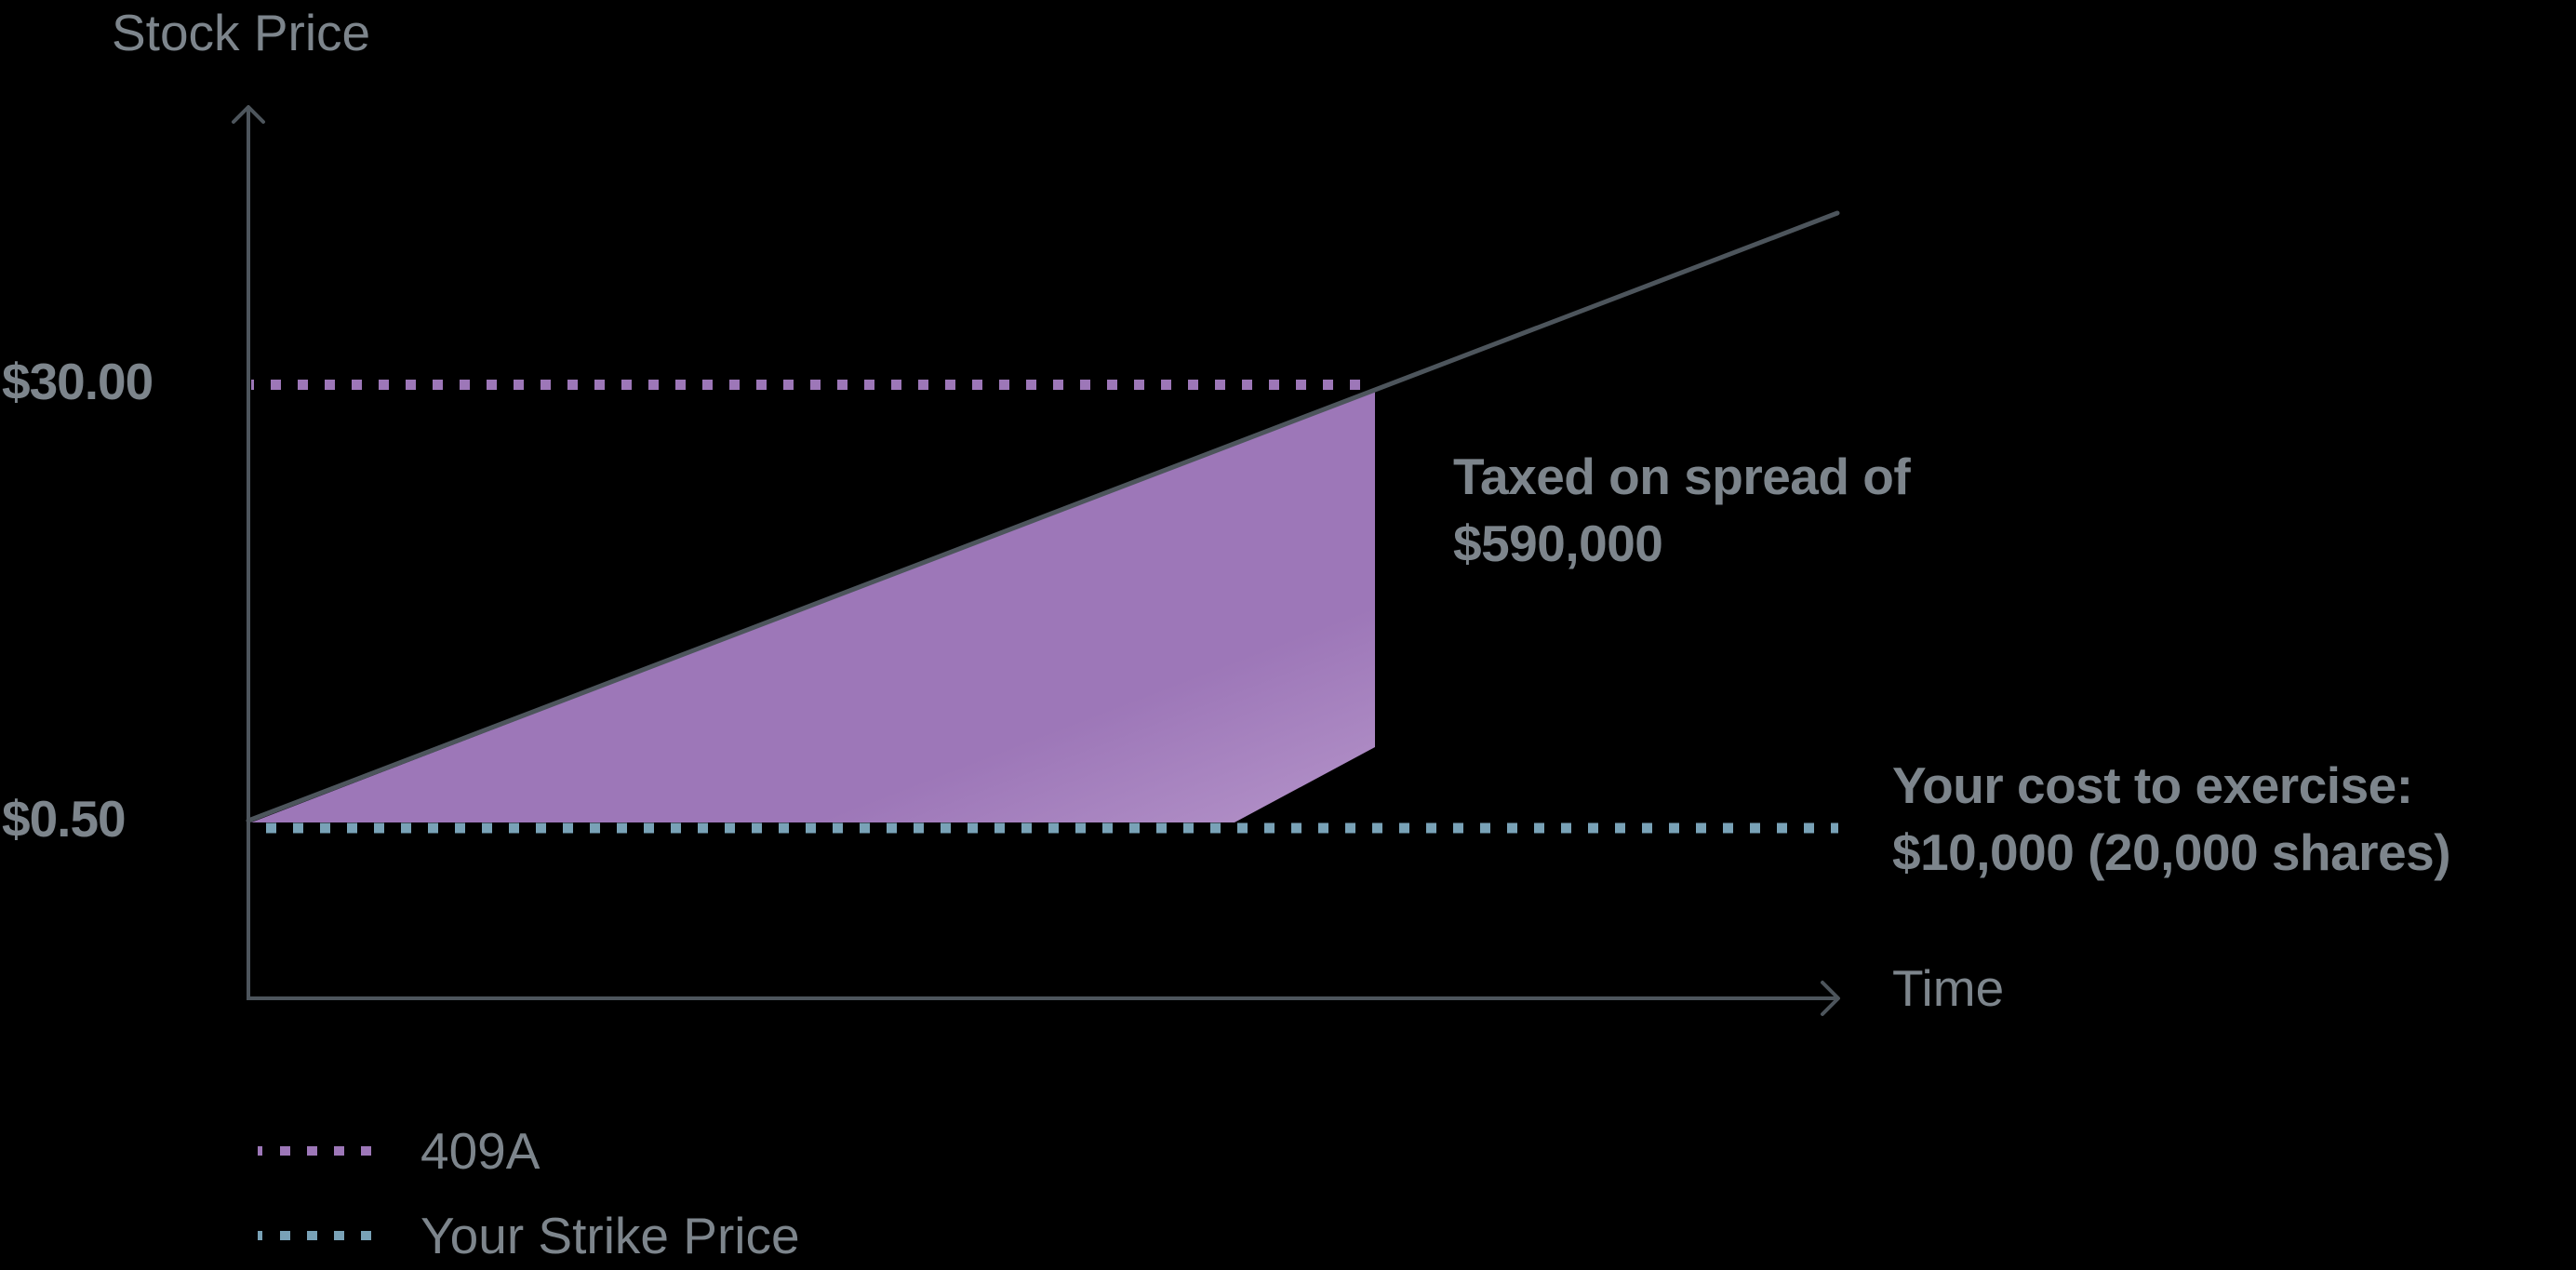 This screenshot has width=2576, height=1270. What do you see at coordinates (64, 819) in the screenshot?
I see `y-tick-label-low: $0.50` at bounding box center [64, 819].